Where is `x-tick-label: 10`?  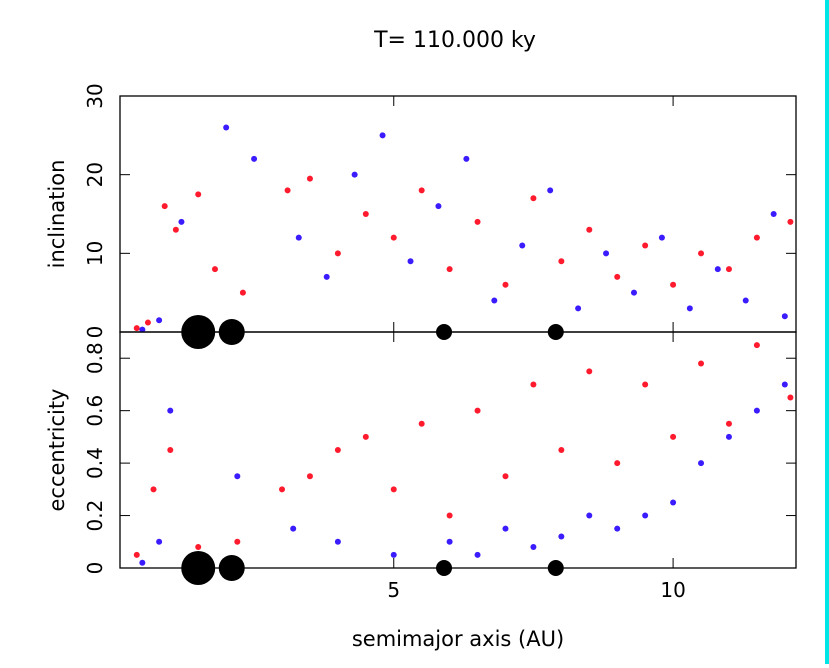
x-tick-label: 10 is located at coordinates (672, 590).